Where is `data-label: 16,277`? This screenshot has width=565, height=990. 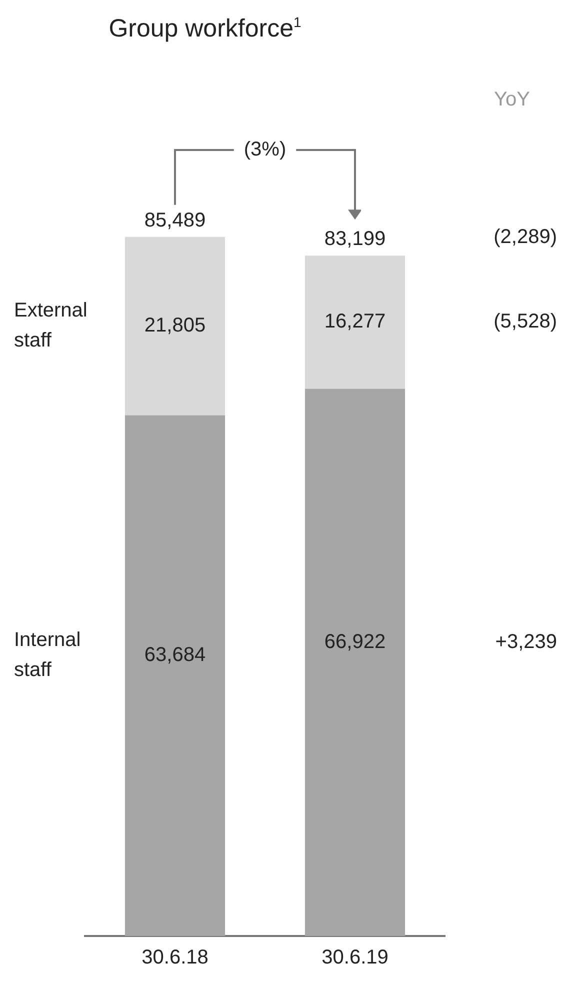 data-label: 16,277 is located at coordinates (355, 321).